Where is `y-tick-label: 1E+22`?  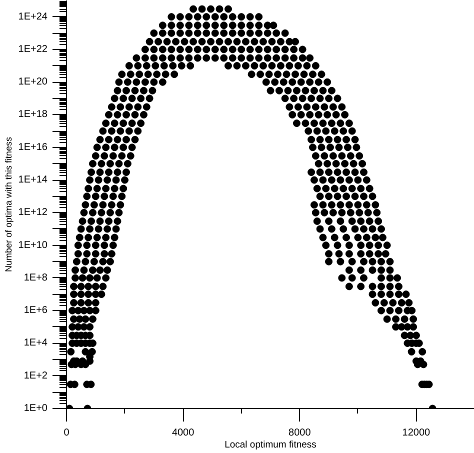
y-tick-label: 1E+22 is located at coordinates (33, 49).